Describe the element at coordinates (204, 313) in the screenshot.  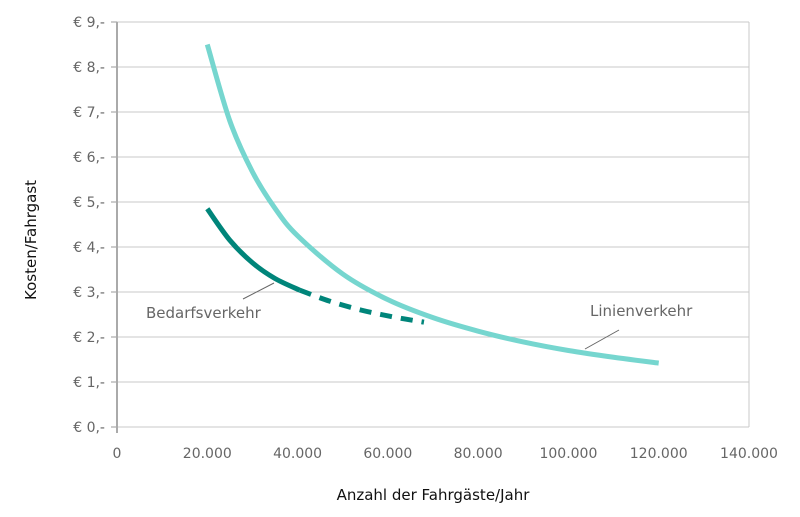
I see `annotation-bedarfsverkehr: Bedarfsverkehr` at that location.